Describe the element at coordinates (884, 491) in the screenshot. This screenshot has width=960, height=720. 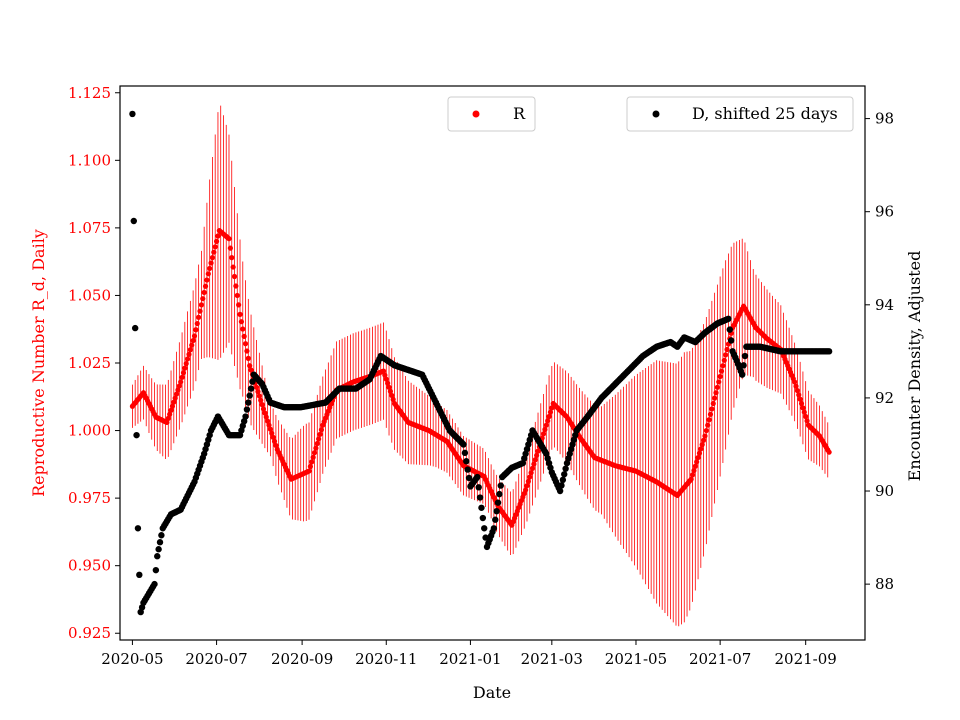
I see `right-y-tick-label: 90` at that location.